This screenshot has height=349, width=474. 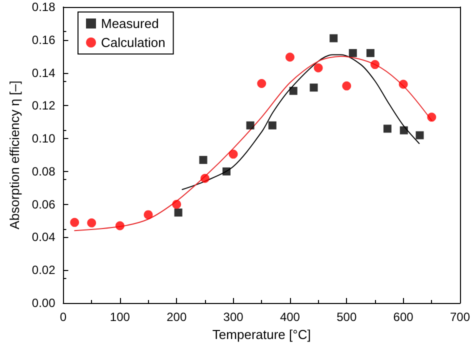 What do you see at coordinates (44, 105) in the screenshot?
I see `y-tick-label: 0.12` at bounding box center [44, 105].